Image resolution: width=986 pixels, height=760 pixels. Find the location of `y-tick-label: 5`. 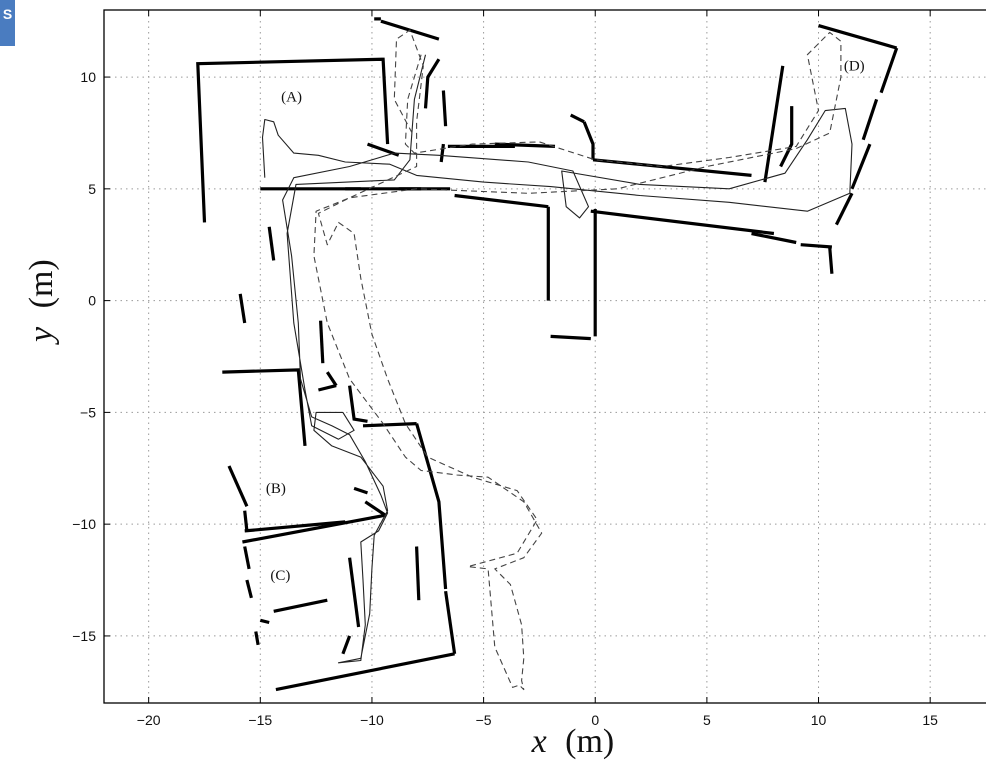

y-tick-label: 5 is located at coordinates (92, 189).